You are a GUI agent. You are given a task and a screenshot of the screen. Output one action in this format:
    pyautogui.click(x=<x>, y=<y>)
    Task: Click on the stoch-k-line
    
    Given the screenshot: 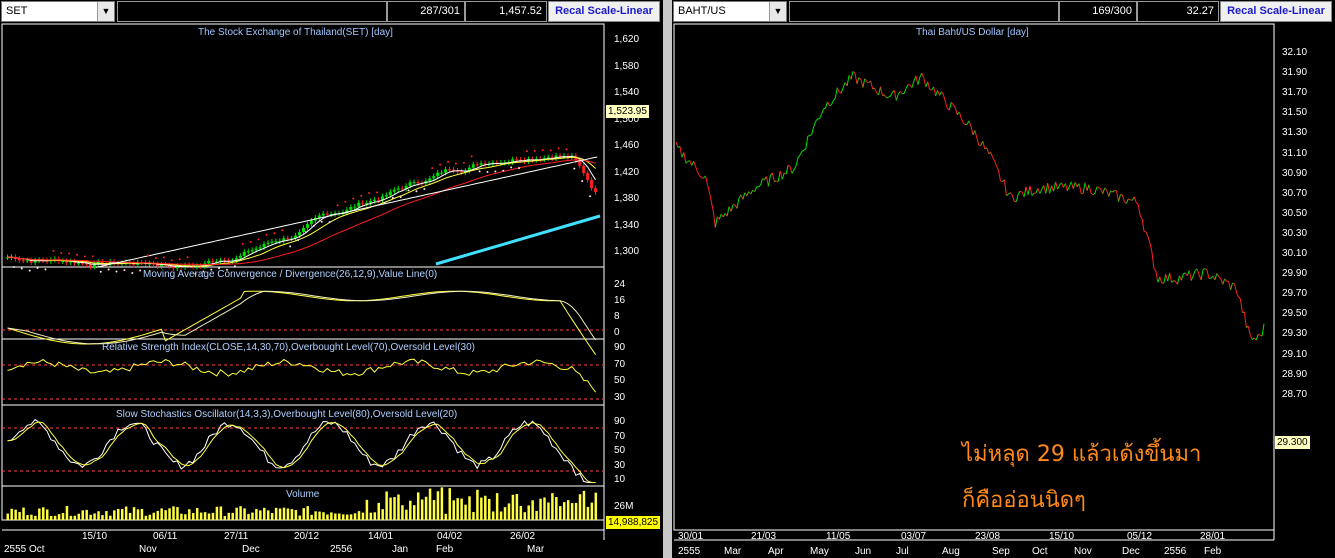 What is the action you would take?
    pyautogui.click(x=301, y=450)
    